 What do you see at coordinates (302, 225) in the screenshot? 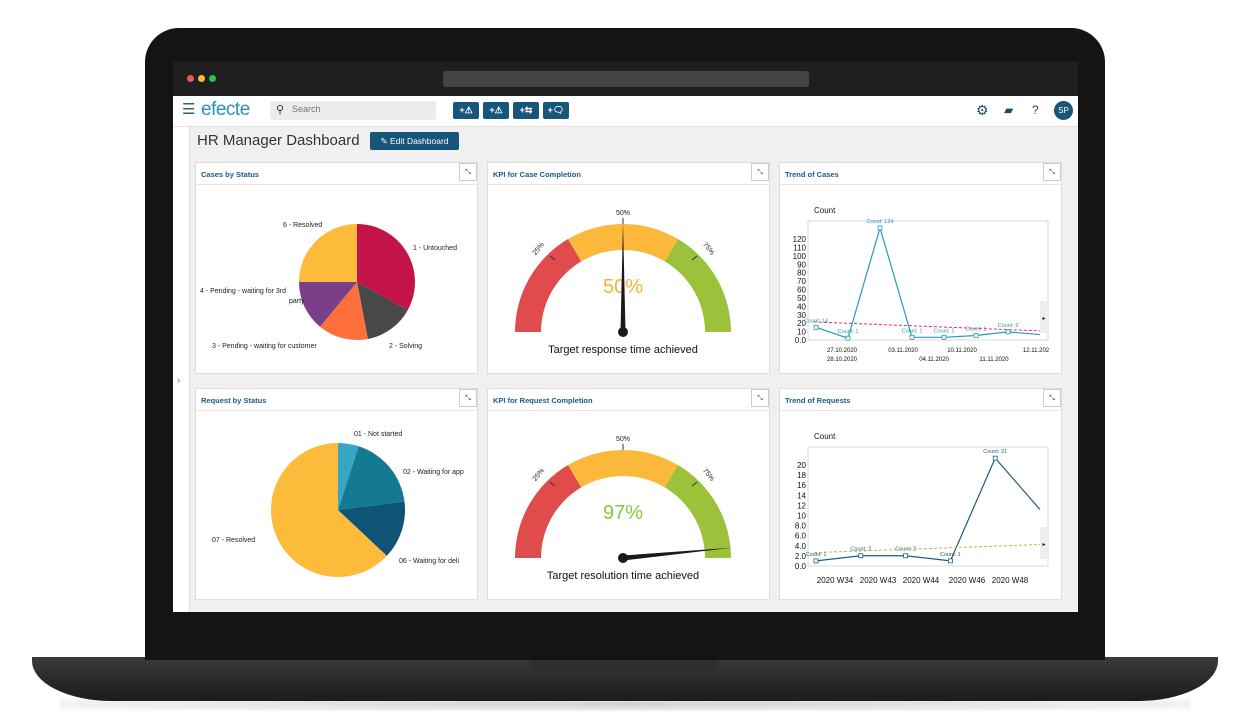
I see `pie-label: 6 - Resolved` at bounding box center [302, 225].